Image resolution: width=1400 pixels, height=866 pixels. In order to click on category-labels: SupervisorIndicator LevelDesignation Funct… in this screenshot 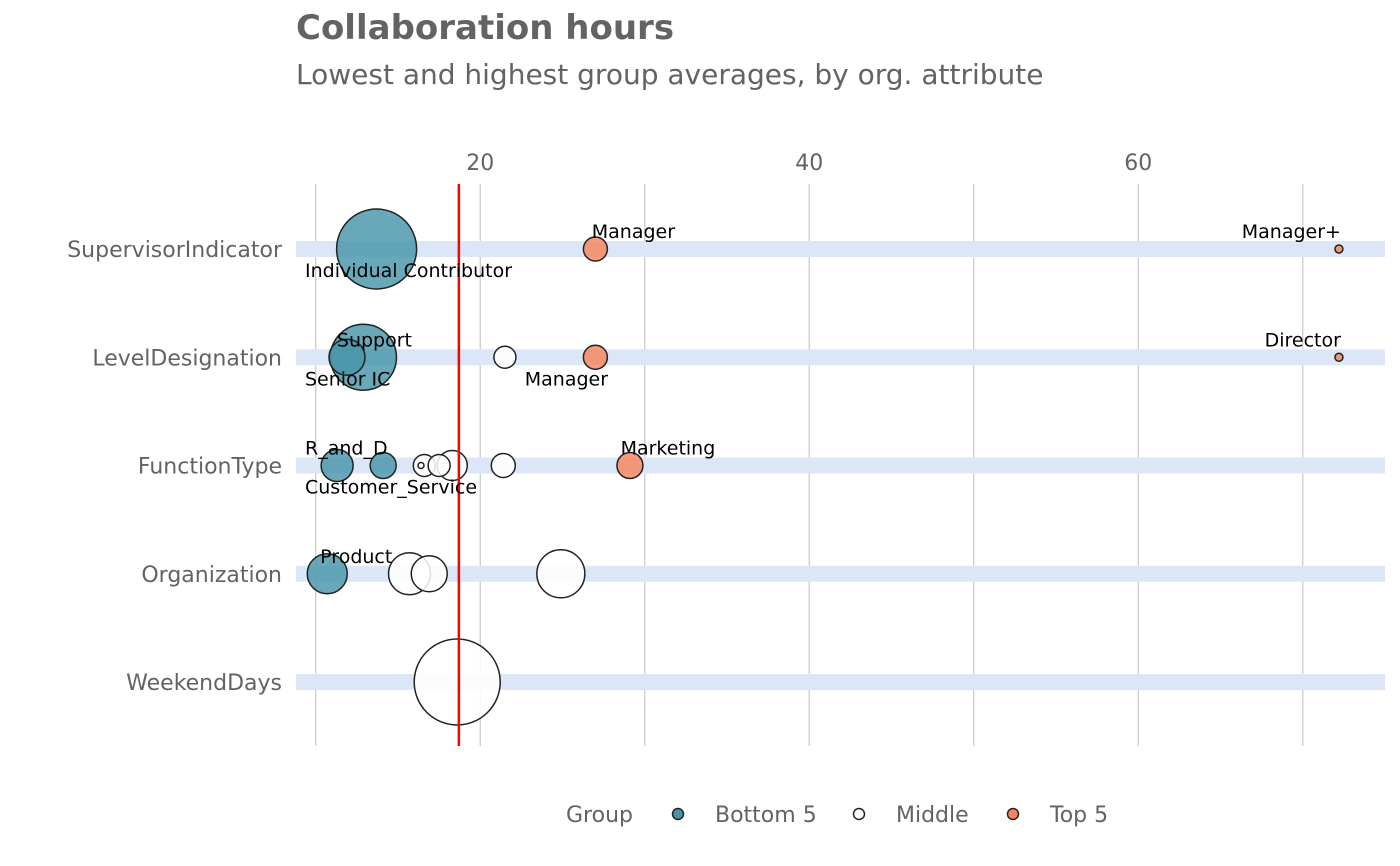, I will do `click(175, 467)`.